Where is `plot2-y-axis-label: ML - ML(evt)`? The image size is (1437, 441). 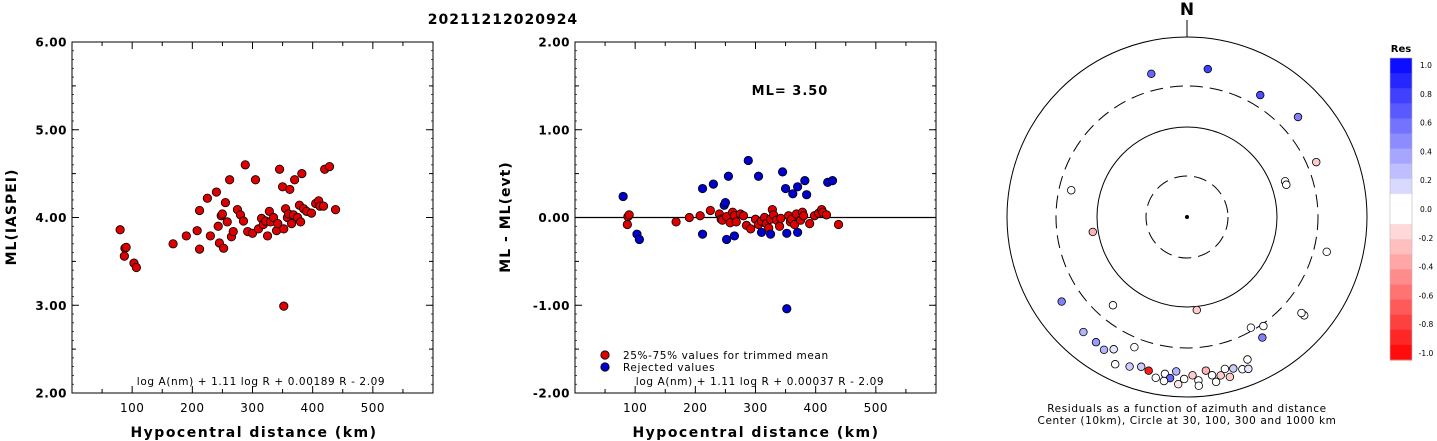
plot2-y-axis-label: ML - ML(evt) is located at coordinates (506, 216).